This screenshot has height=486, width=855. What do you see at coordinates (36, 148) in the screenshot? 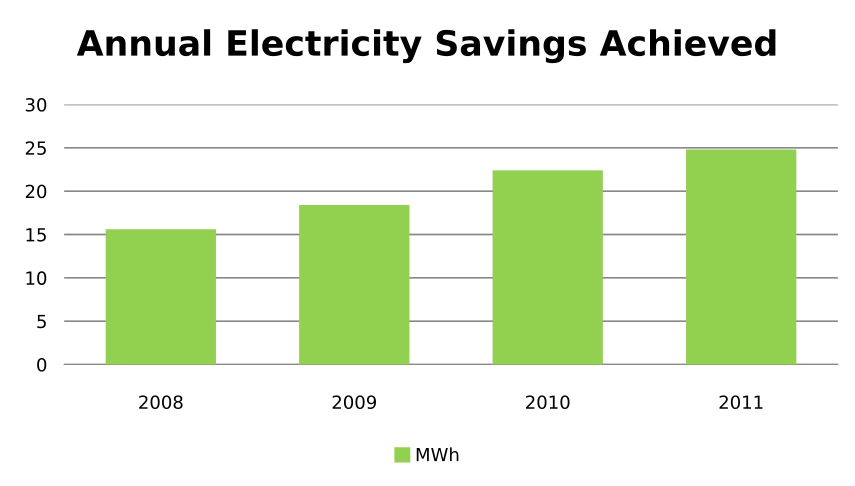
I see `y-tick-label: 25` at bounding box center [36, 148].